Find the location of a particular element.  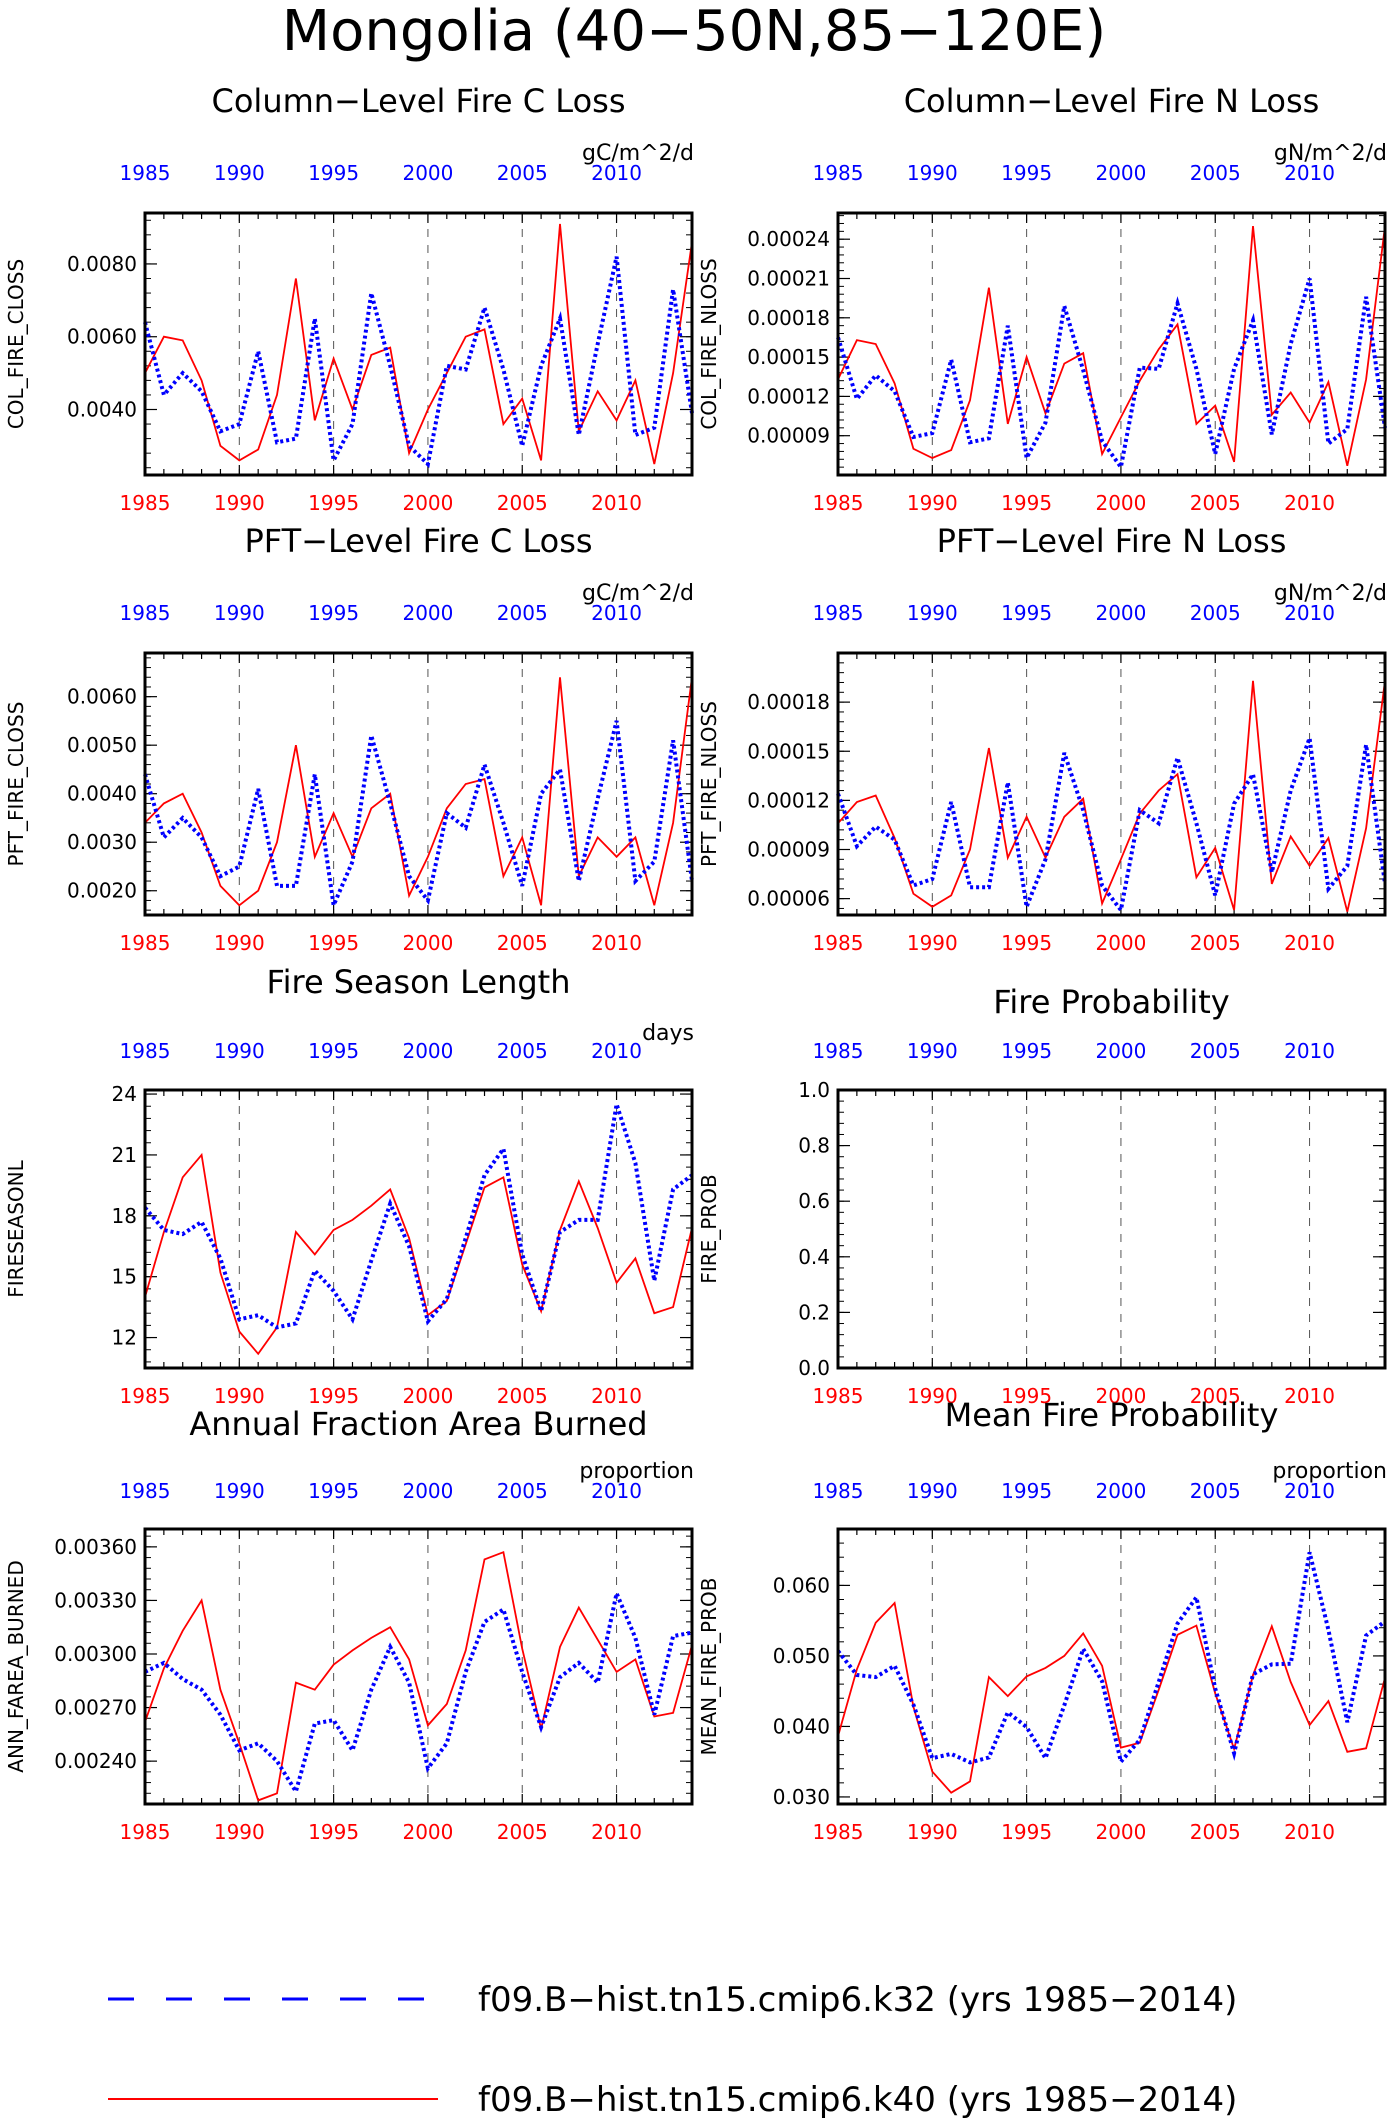

y-tick-label: 0.00240 is located at coordinates (95, 1761).